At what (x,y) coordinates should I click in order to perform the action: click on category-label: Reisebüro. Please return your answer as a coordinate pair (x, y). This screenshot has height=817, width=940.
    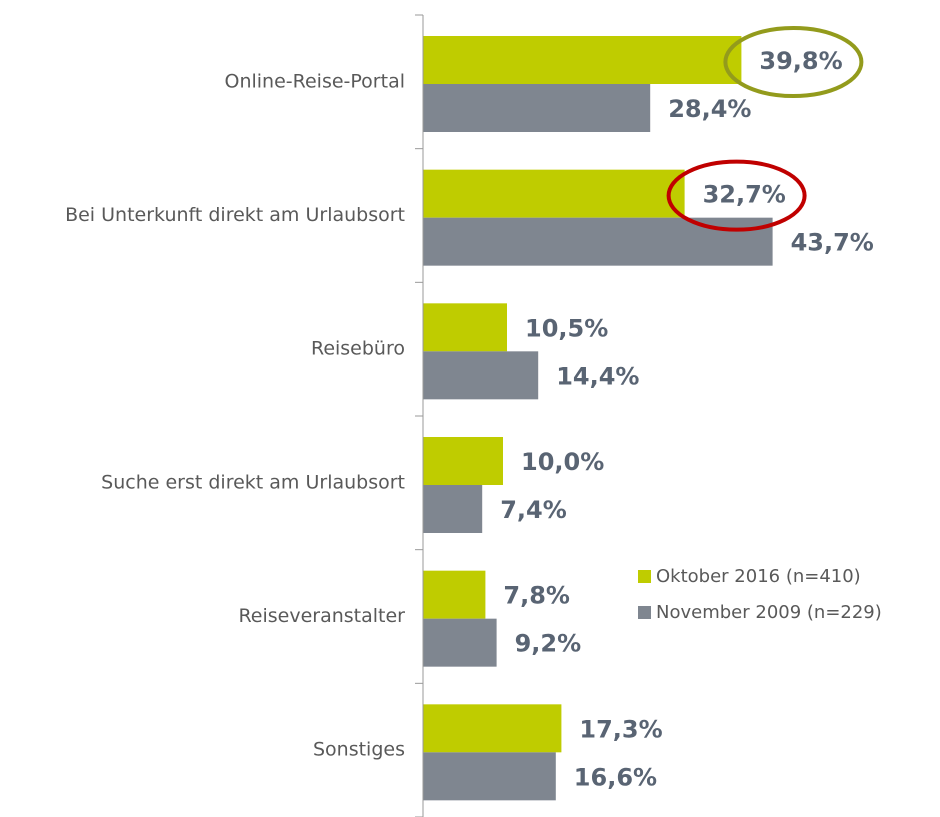
    Looking at the image, I should click on (358, 349).